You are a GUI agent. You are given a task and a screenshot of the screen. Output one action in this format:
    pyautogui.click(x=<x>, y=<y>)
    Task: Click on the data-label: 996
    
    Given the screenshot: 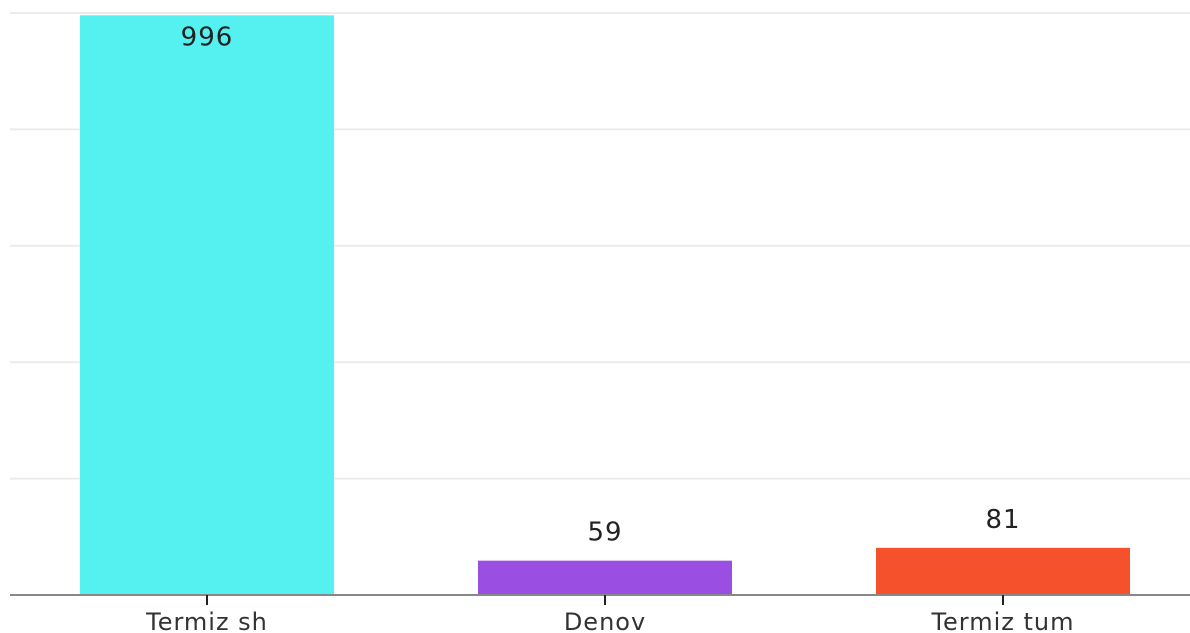 What is the action you would take?
    pyautogui.click(x=207, y=37)
    